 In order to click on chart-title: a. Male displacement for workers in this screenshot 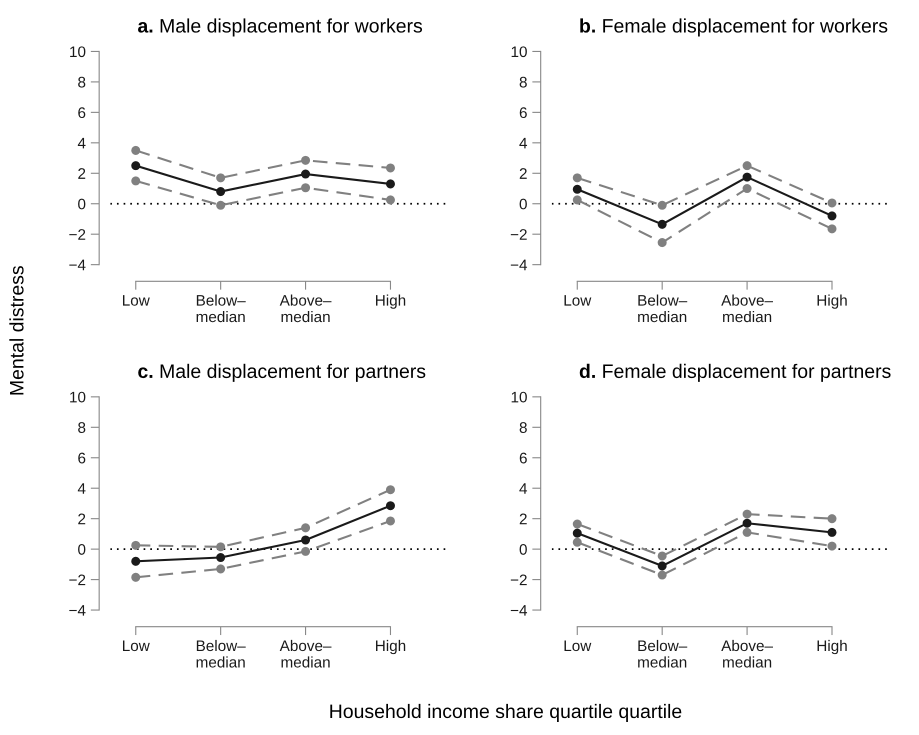, I will do `click(280, 27)`.